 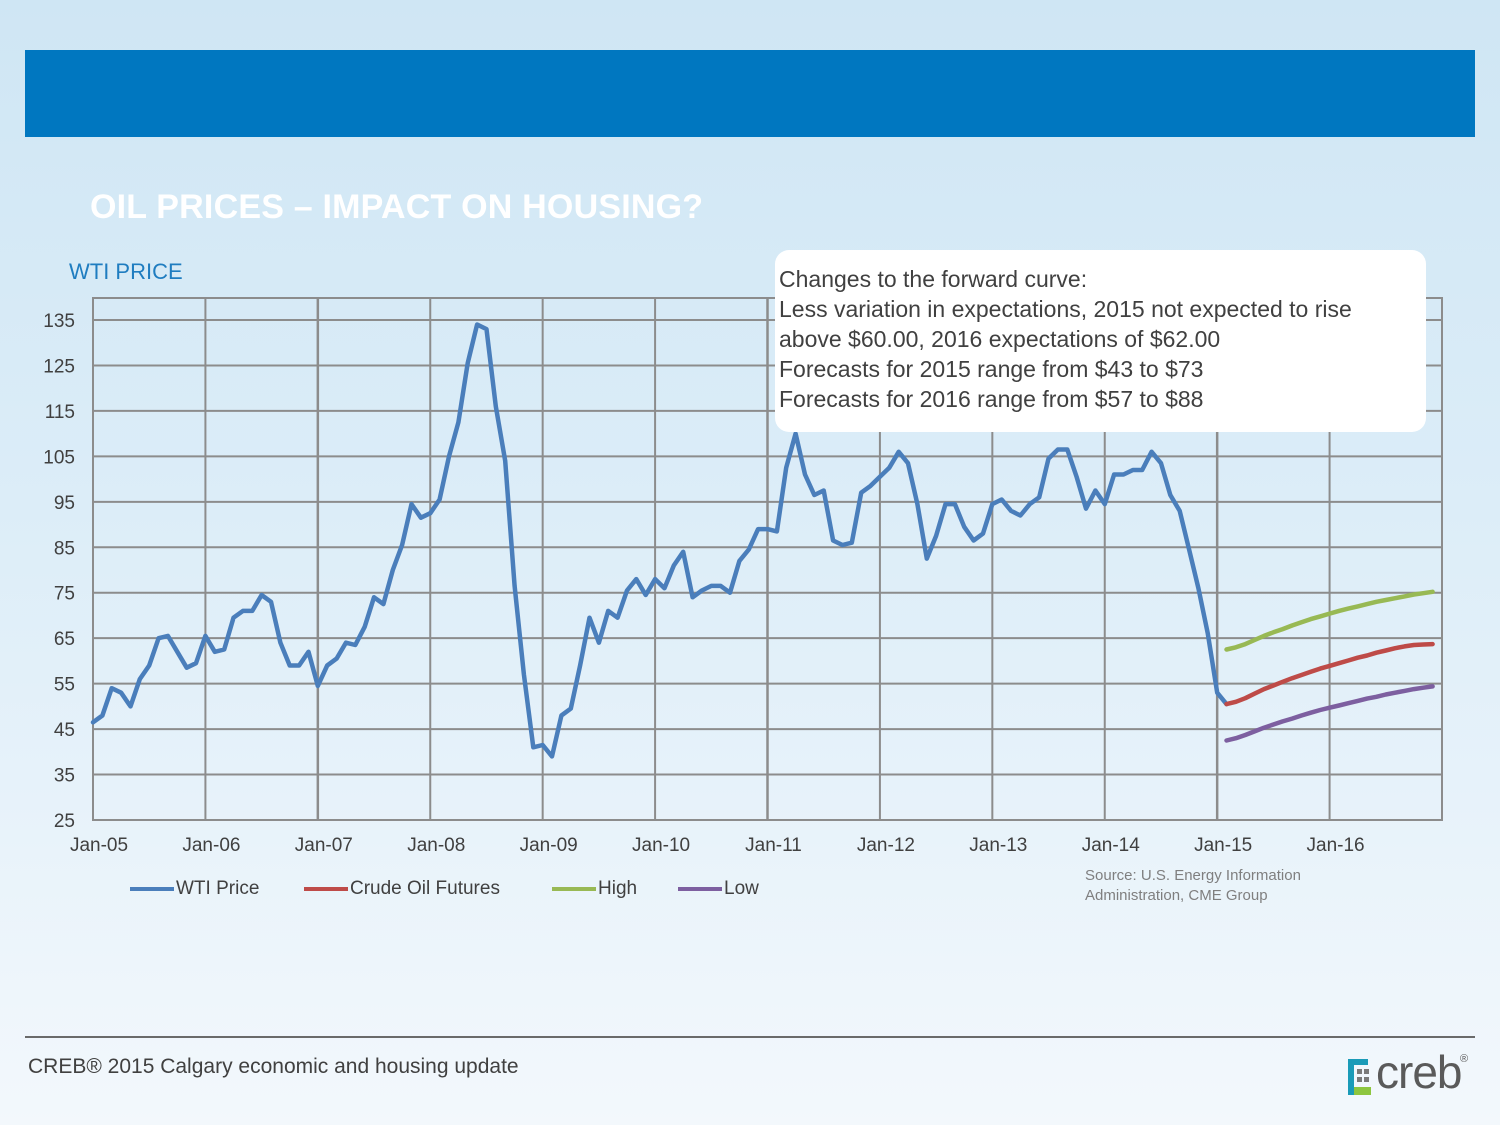 What do you see at coordinates (64, 730) in the screenshot?
I see `y-tick-label: 45` at bounding box center [64, 730].